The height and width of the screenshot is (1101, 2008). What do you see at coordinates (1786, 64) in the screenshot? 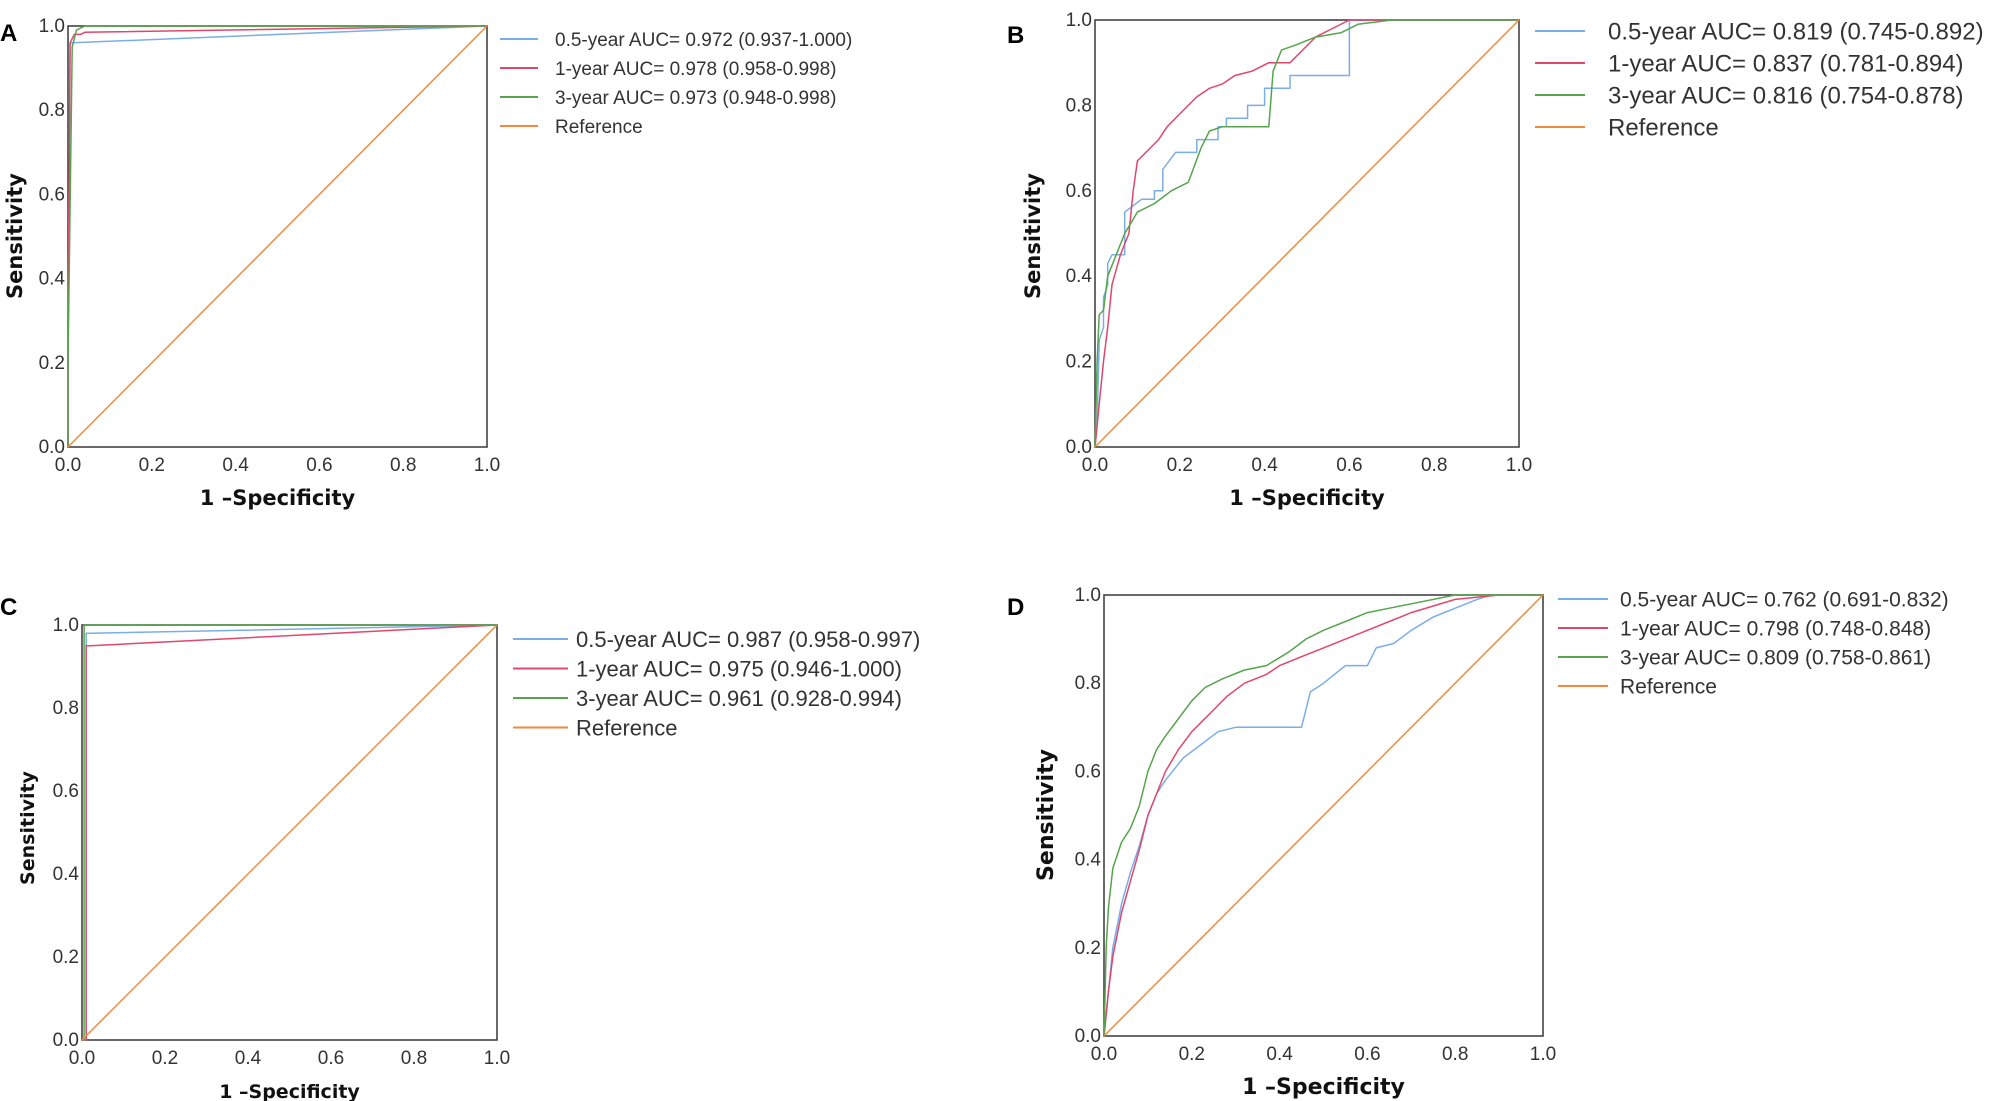
I see `legend-label: 1-year AUC= 0.837 (0.781-0.894)` at bounding box center [1786, 64].